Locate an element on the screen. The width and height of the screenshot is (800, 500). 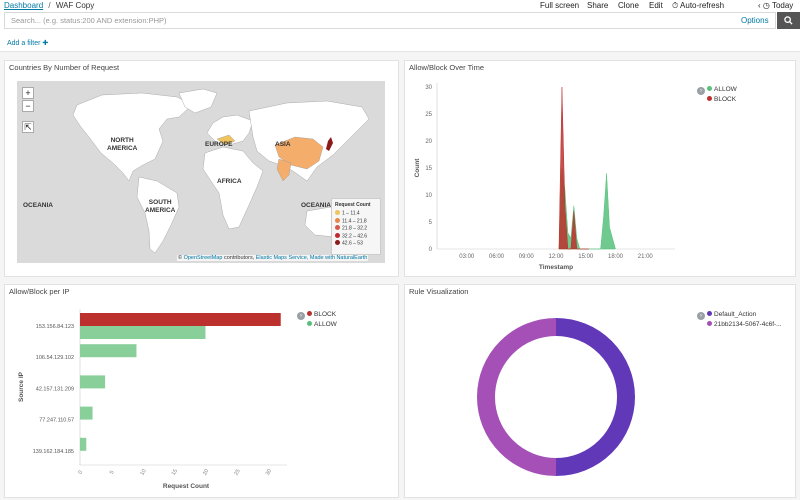
area-series-block is located at coordinates (573, 168).